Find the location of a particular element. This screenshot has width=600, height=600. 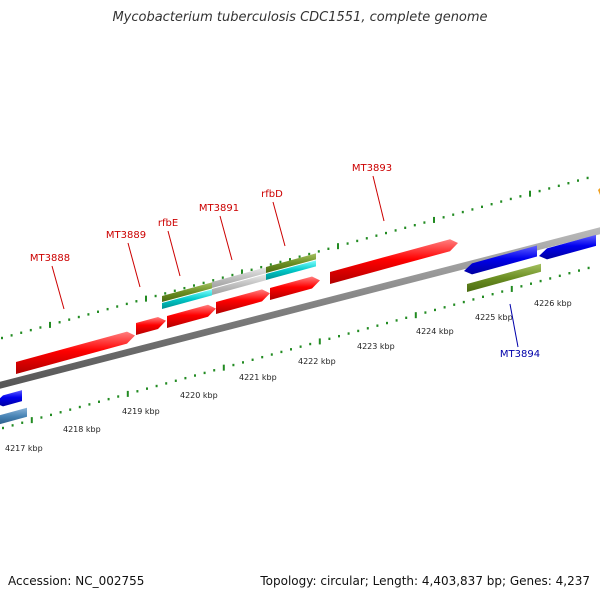

gene-reverse-left is located at coordinates (11, 398).